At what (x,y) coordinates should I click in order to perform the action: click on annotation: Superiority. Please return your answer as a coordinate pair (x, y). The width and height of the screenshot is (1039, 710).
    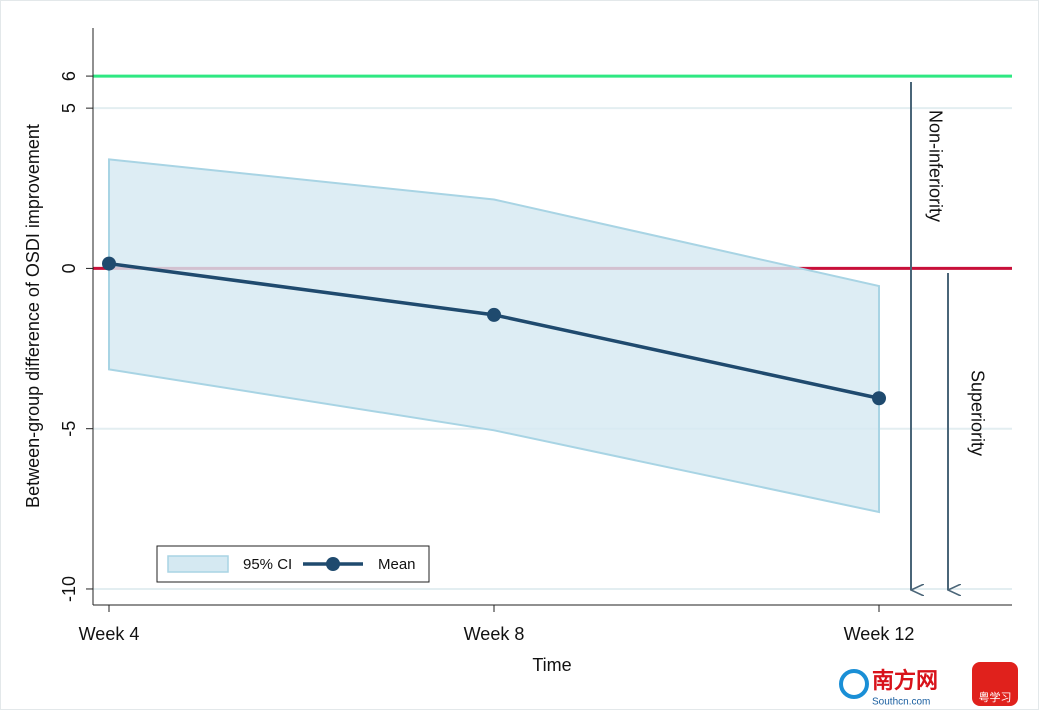
    Looking at the image, I should click on (977, 413).